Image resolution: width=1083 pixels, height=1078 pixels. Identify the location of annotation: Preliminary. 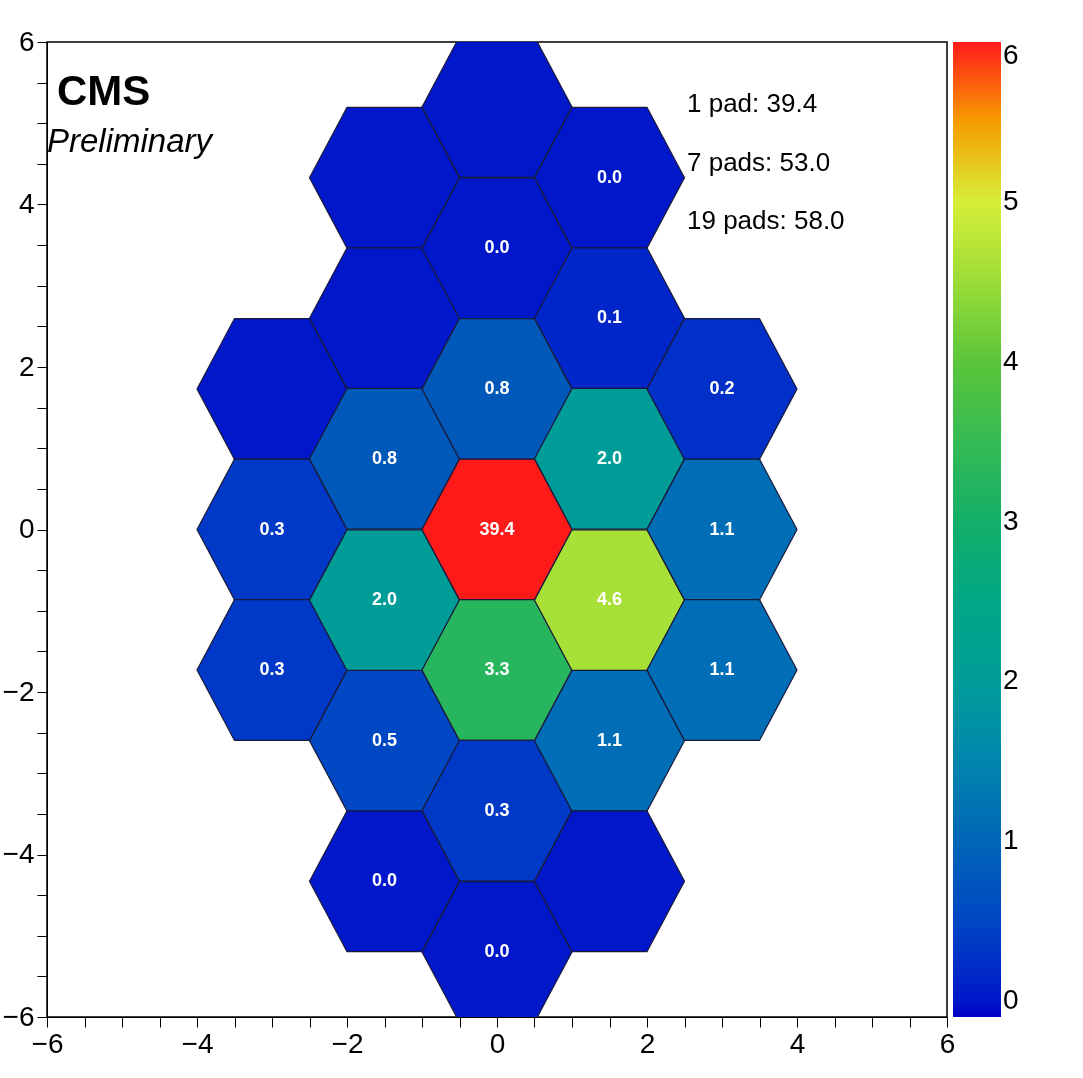
(131, 140).